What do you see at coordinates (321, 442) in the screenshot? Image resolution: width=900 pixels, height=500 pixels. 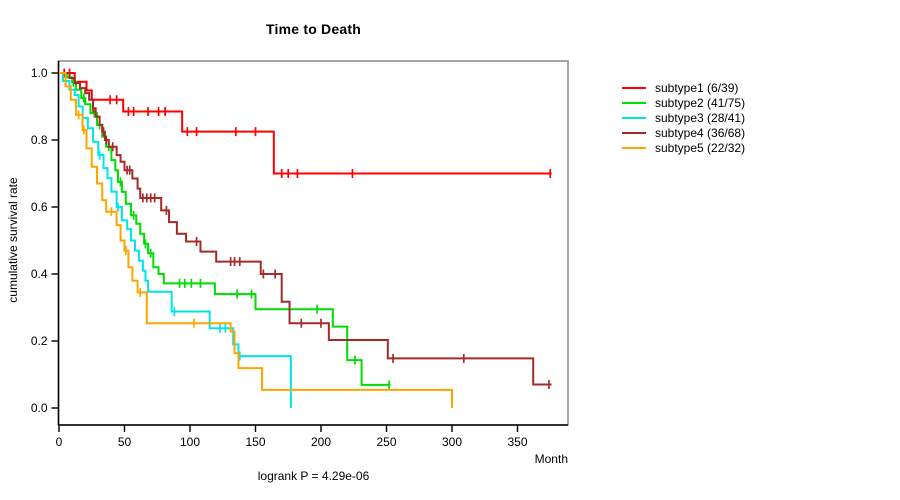 I see `x-tick-label: 200` at bounding box center [321, 442].